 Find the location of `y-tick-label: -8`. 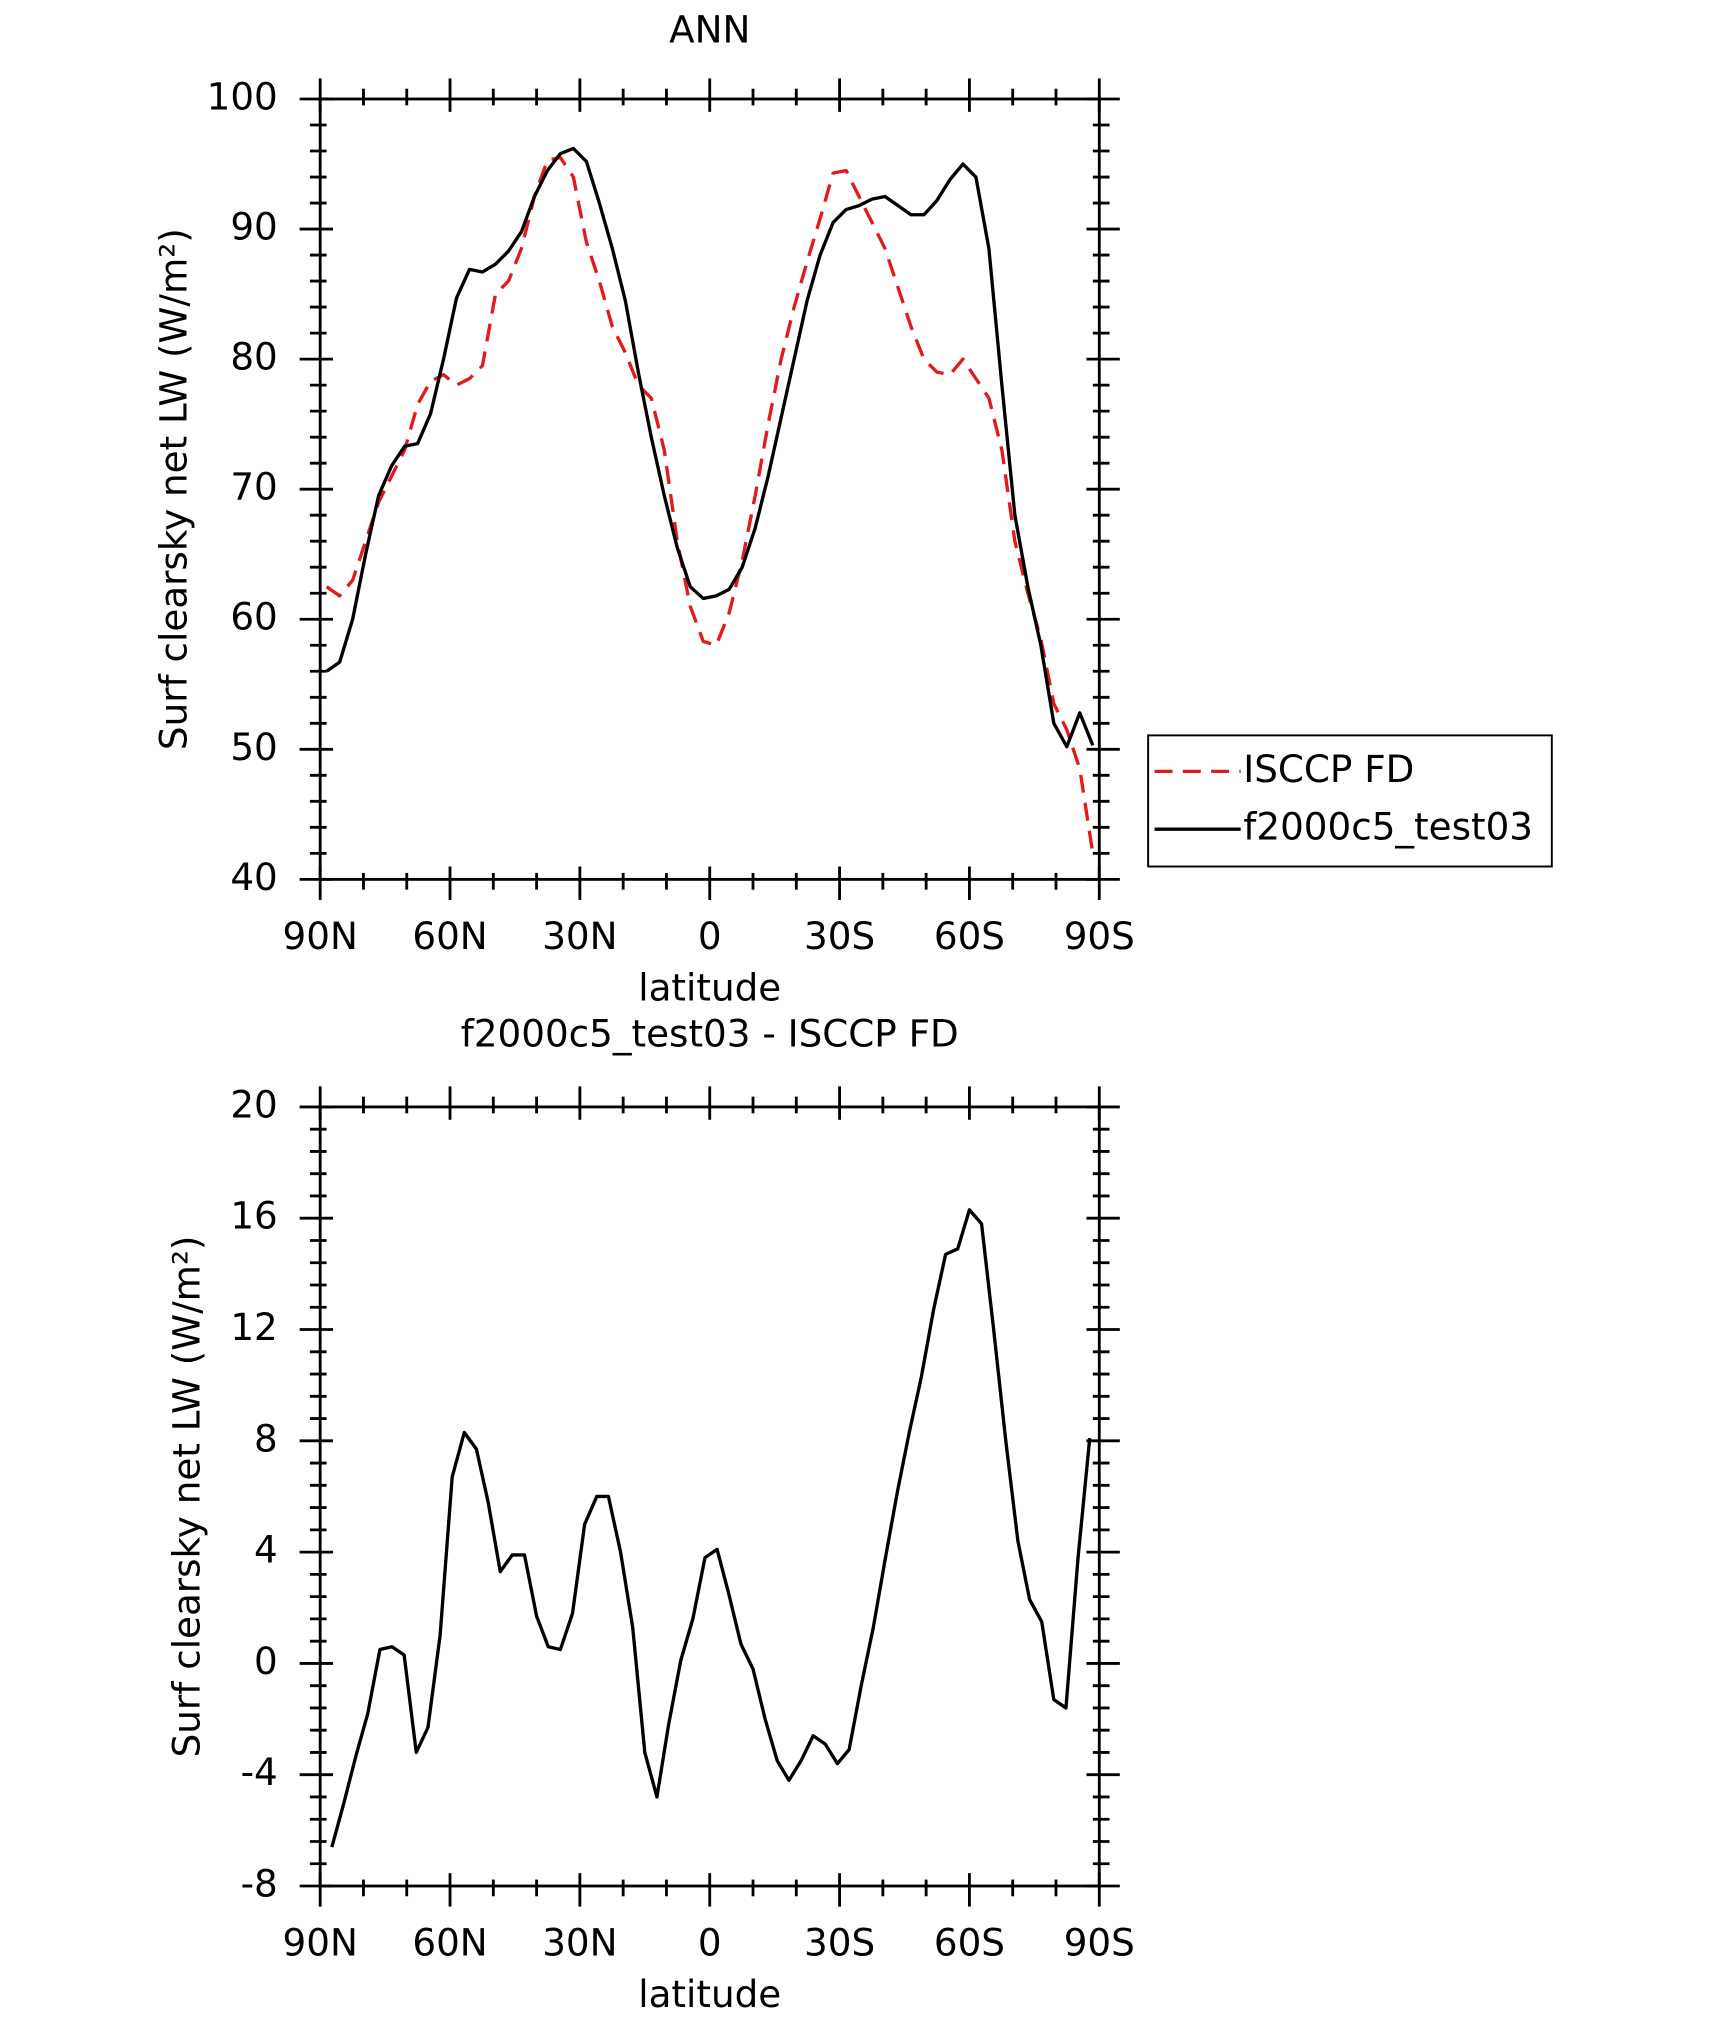

y-tick-label: -8 is located at coordinates (259, 1884).